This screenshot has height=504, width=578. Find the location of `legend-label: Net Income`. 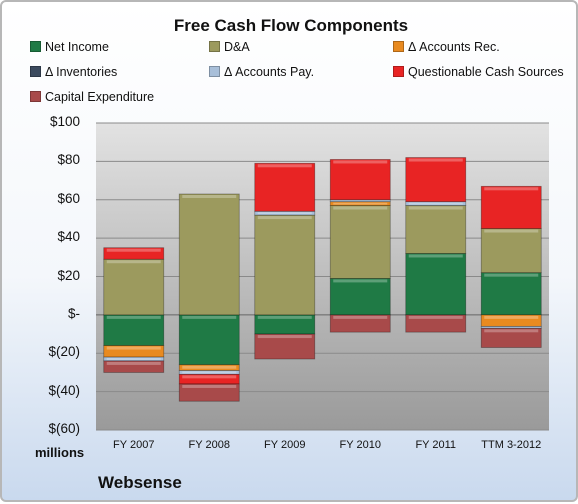

legend-label: Net Income is located at coordinates (77, 47).